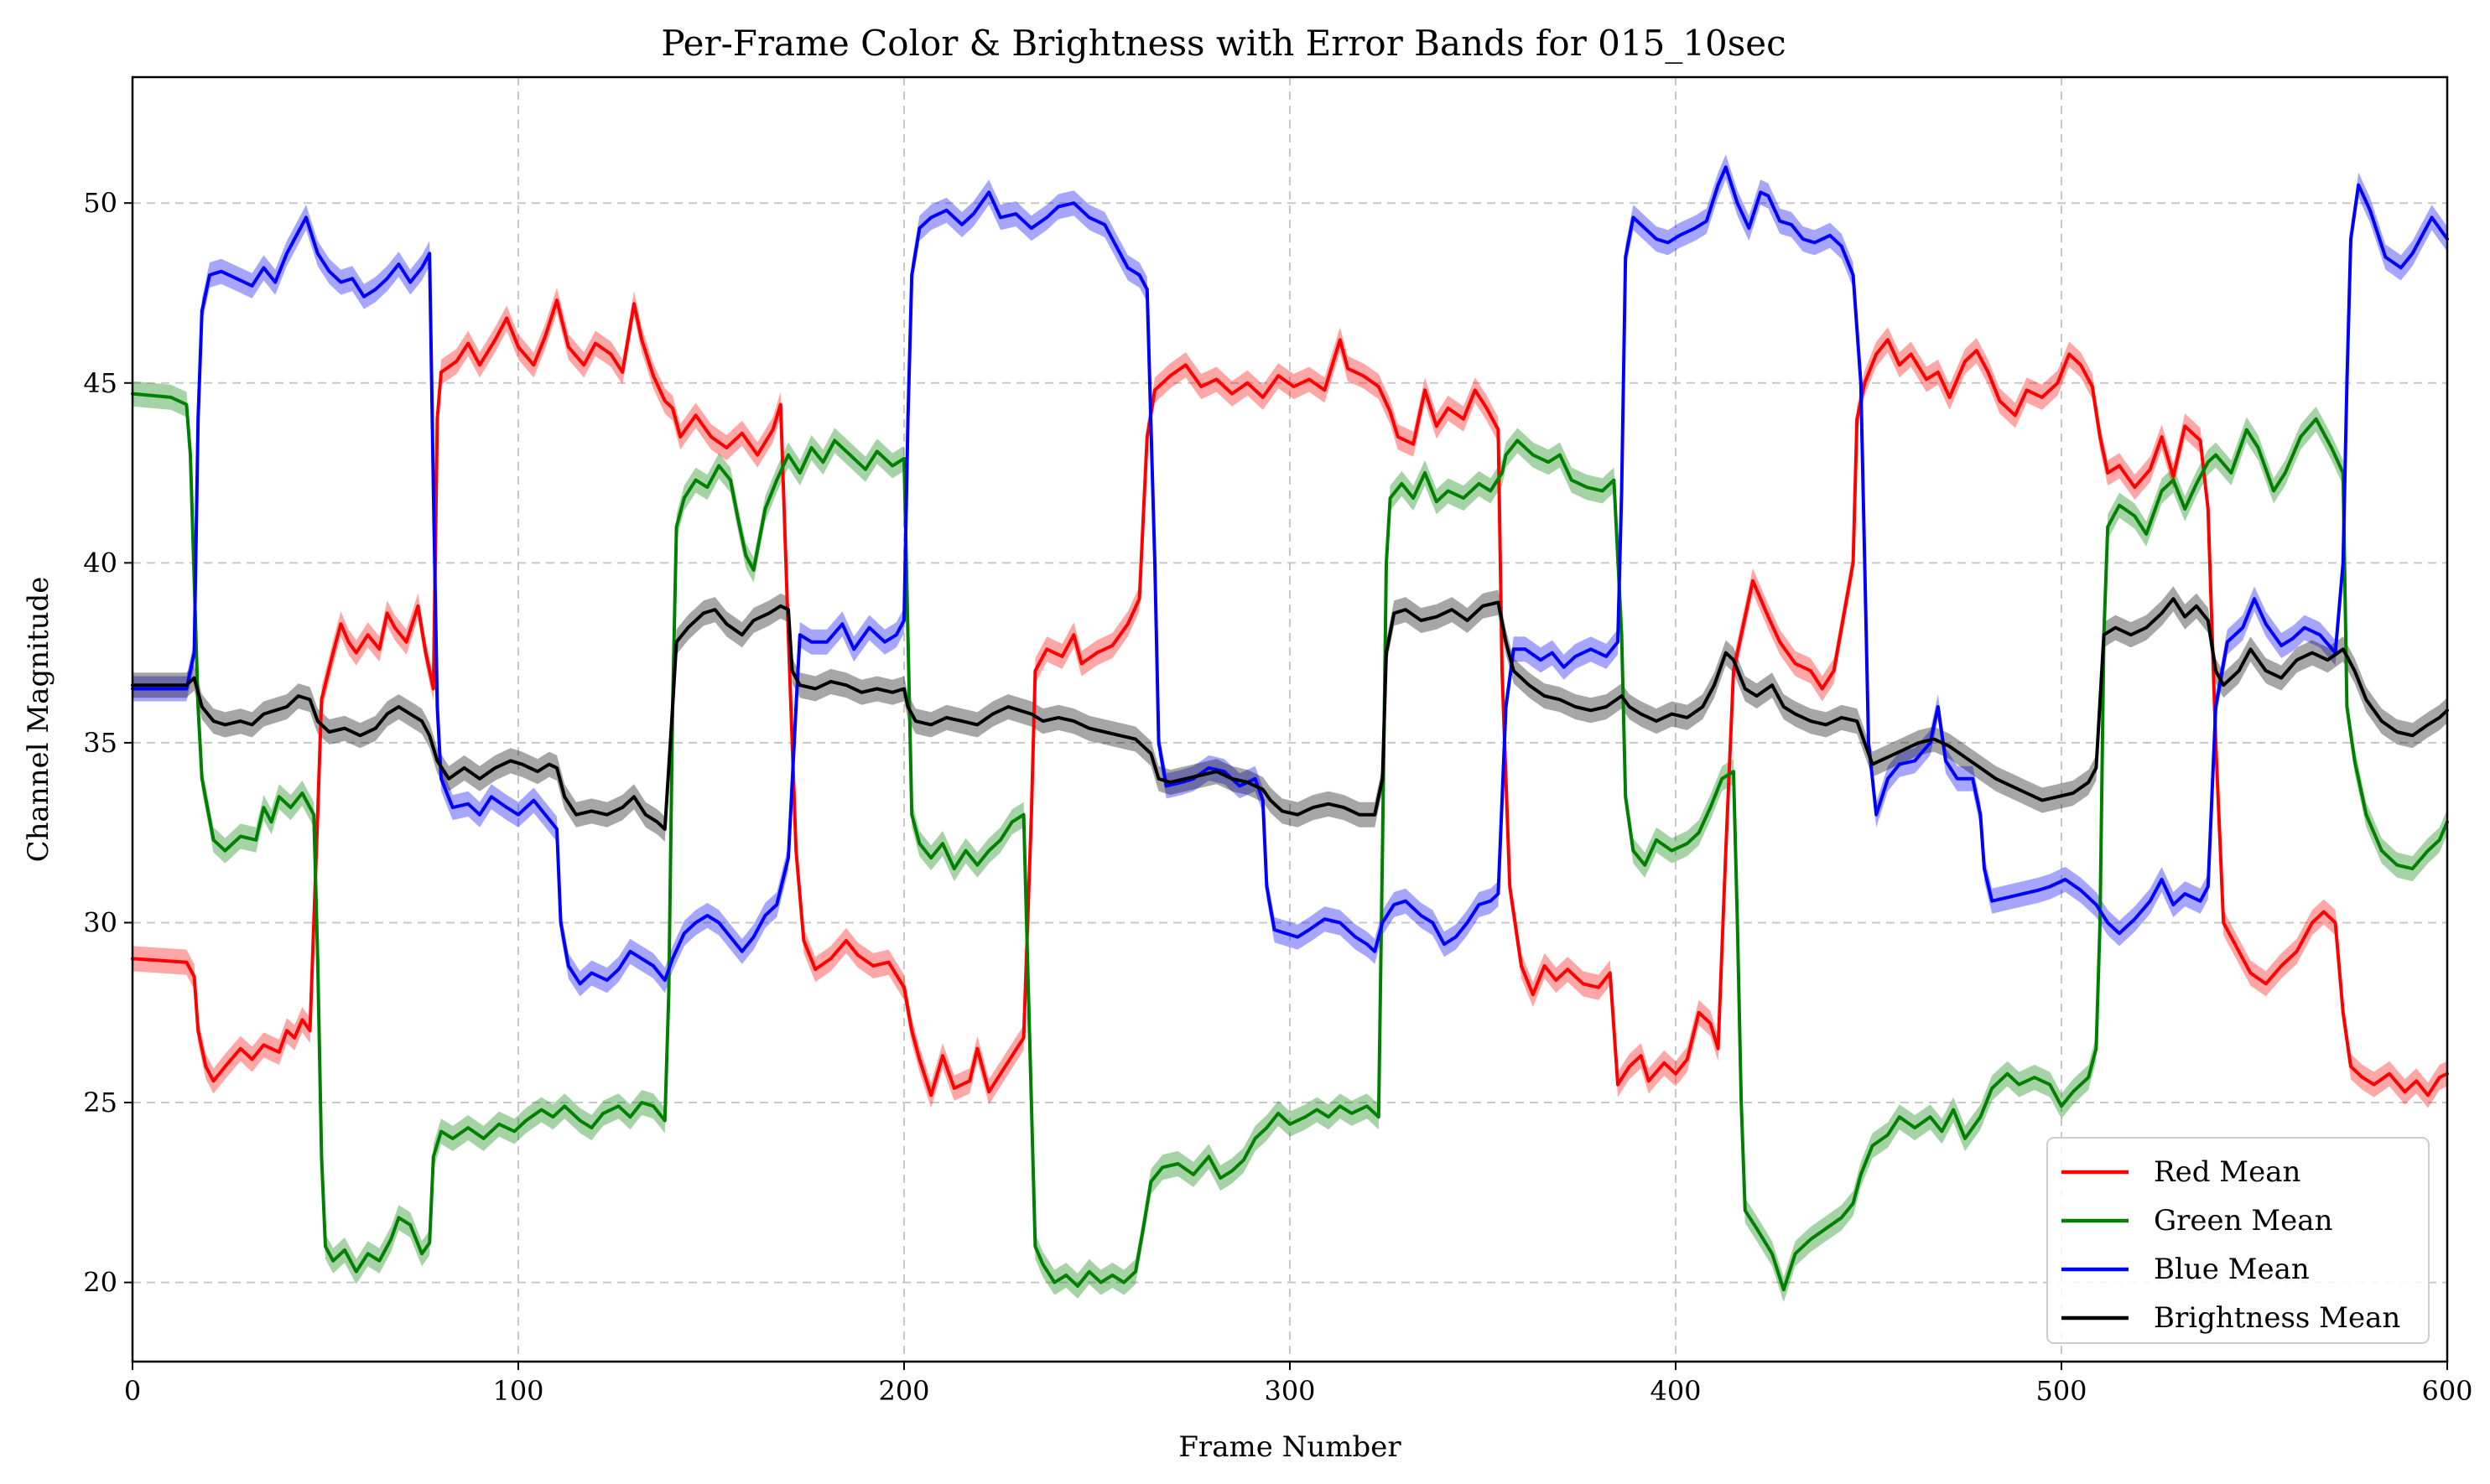 This screenshot has width=2490, height=1484. I want to click on x-tick-label: 300, so click(1289, 1391).